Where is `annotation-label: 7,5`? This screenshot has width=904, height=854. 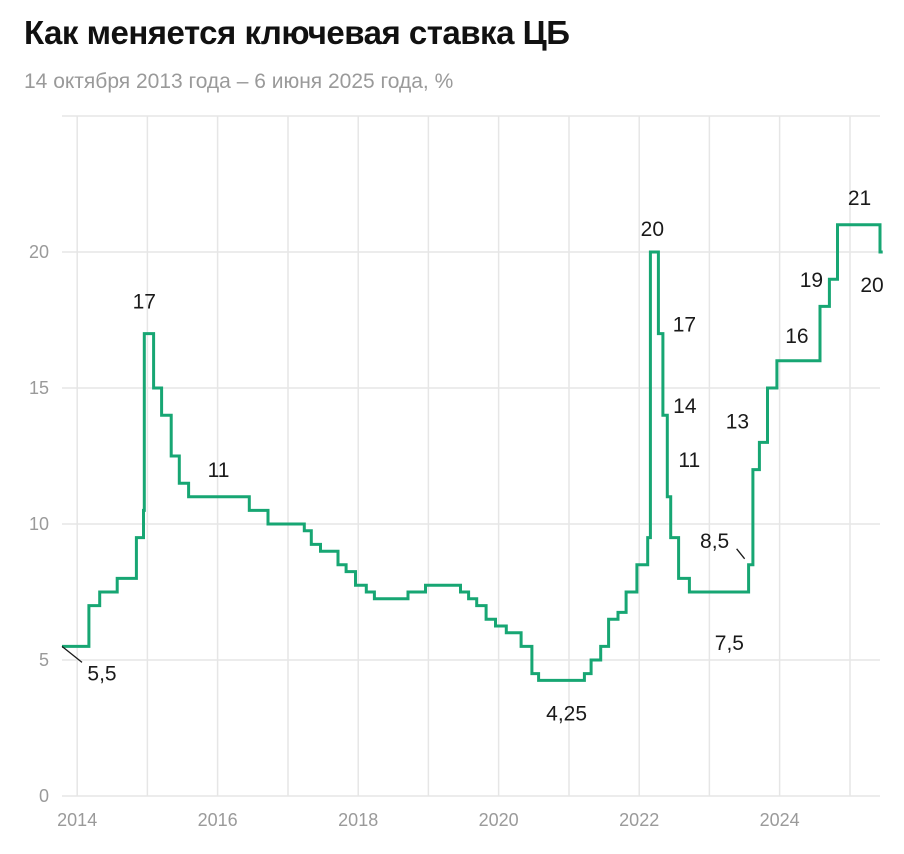
annotation-label: 7,5 is located at coordinates (729, 643).